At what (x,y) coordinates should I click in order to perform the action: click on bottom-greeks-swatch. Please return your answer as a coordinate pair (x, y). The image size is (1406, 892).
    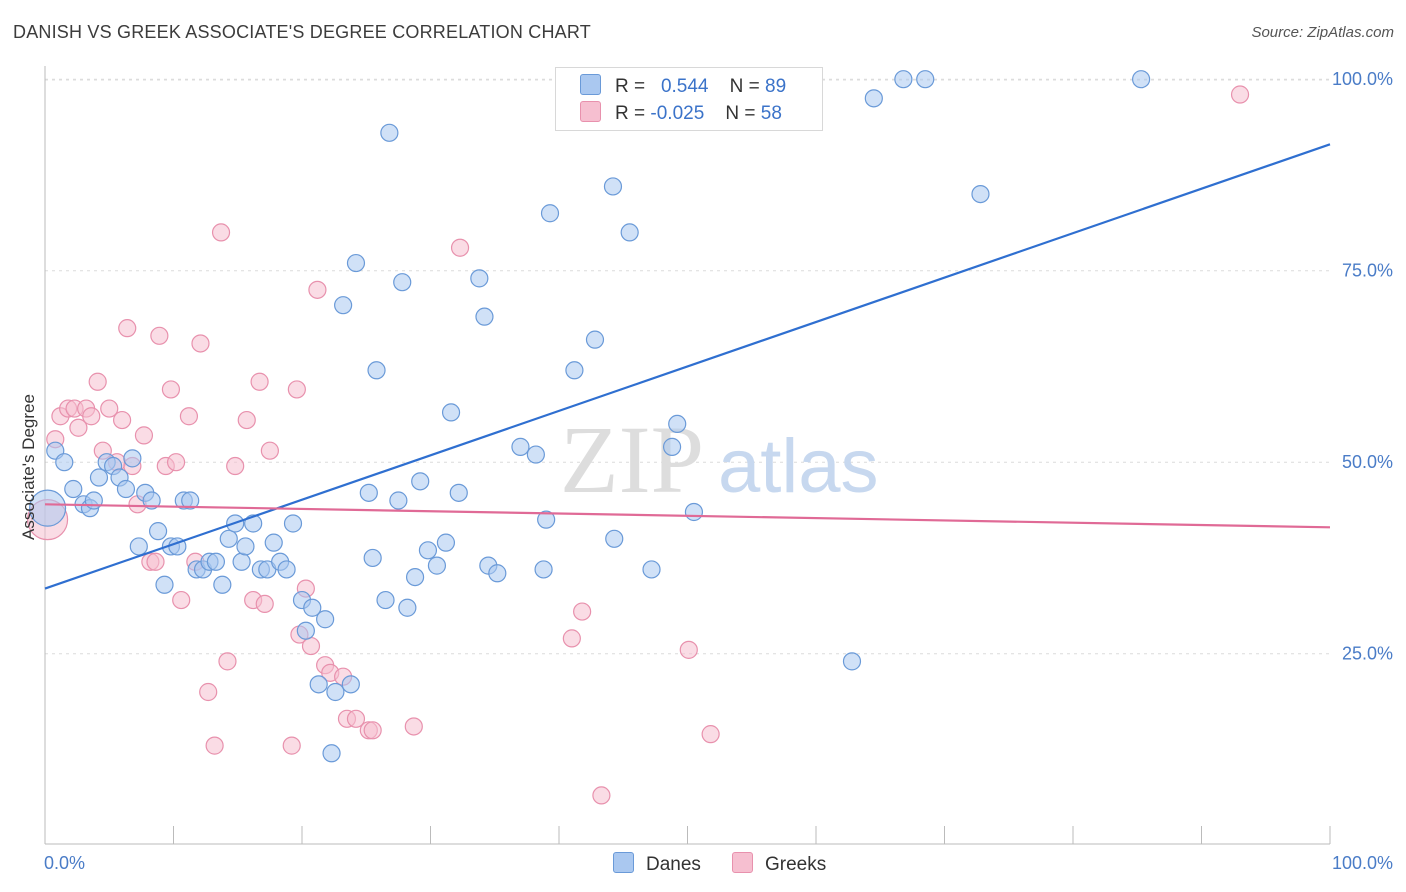
    Looking at the image, I should click on (742, 862).